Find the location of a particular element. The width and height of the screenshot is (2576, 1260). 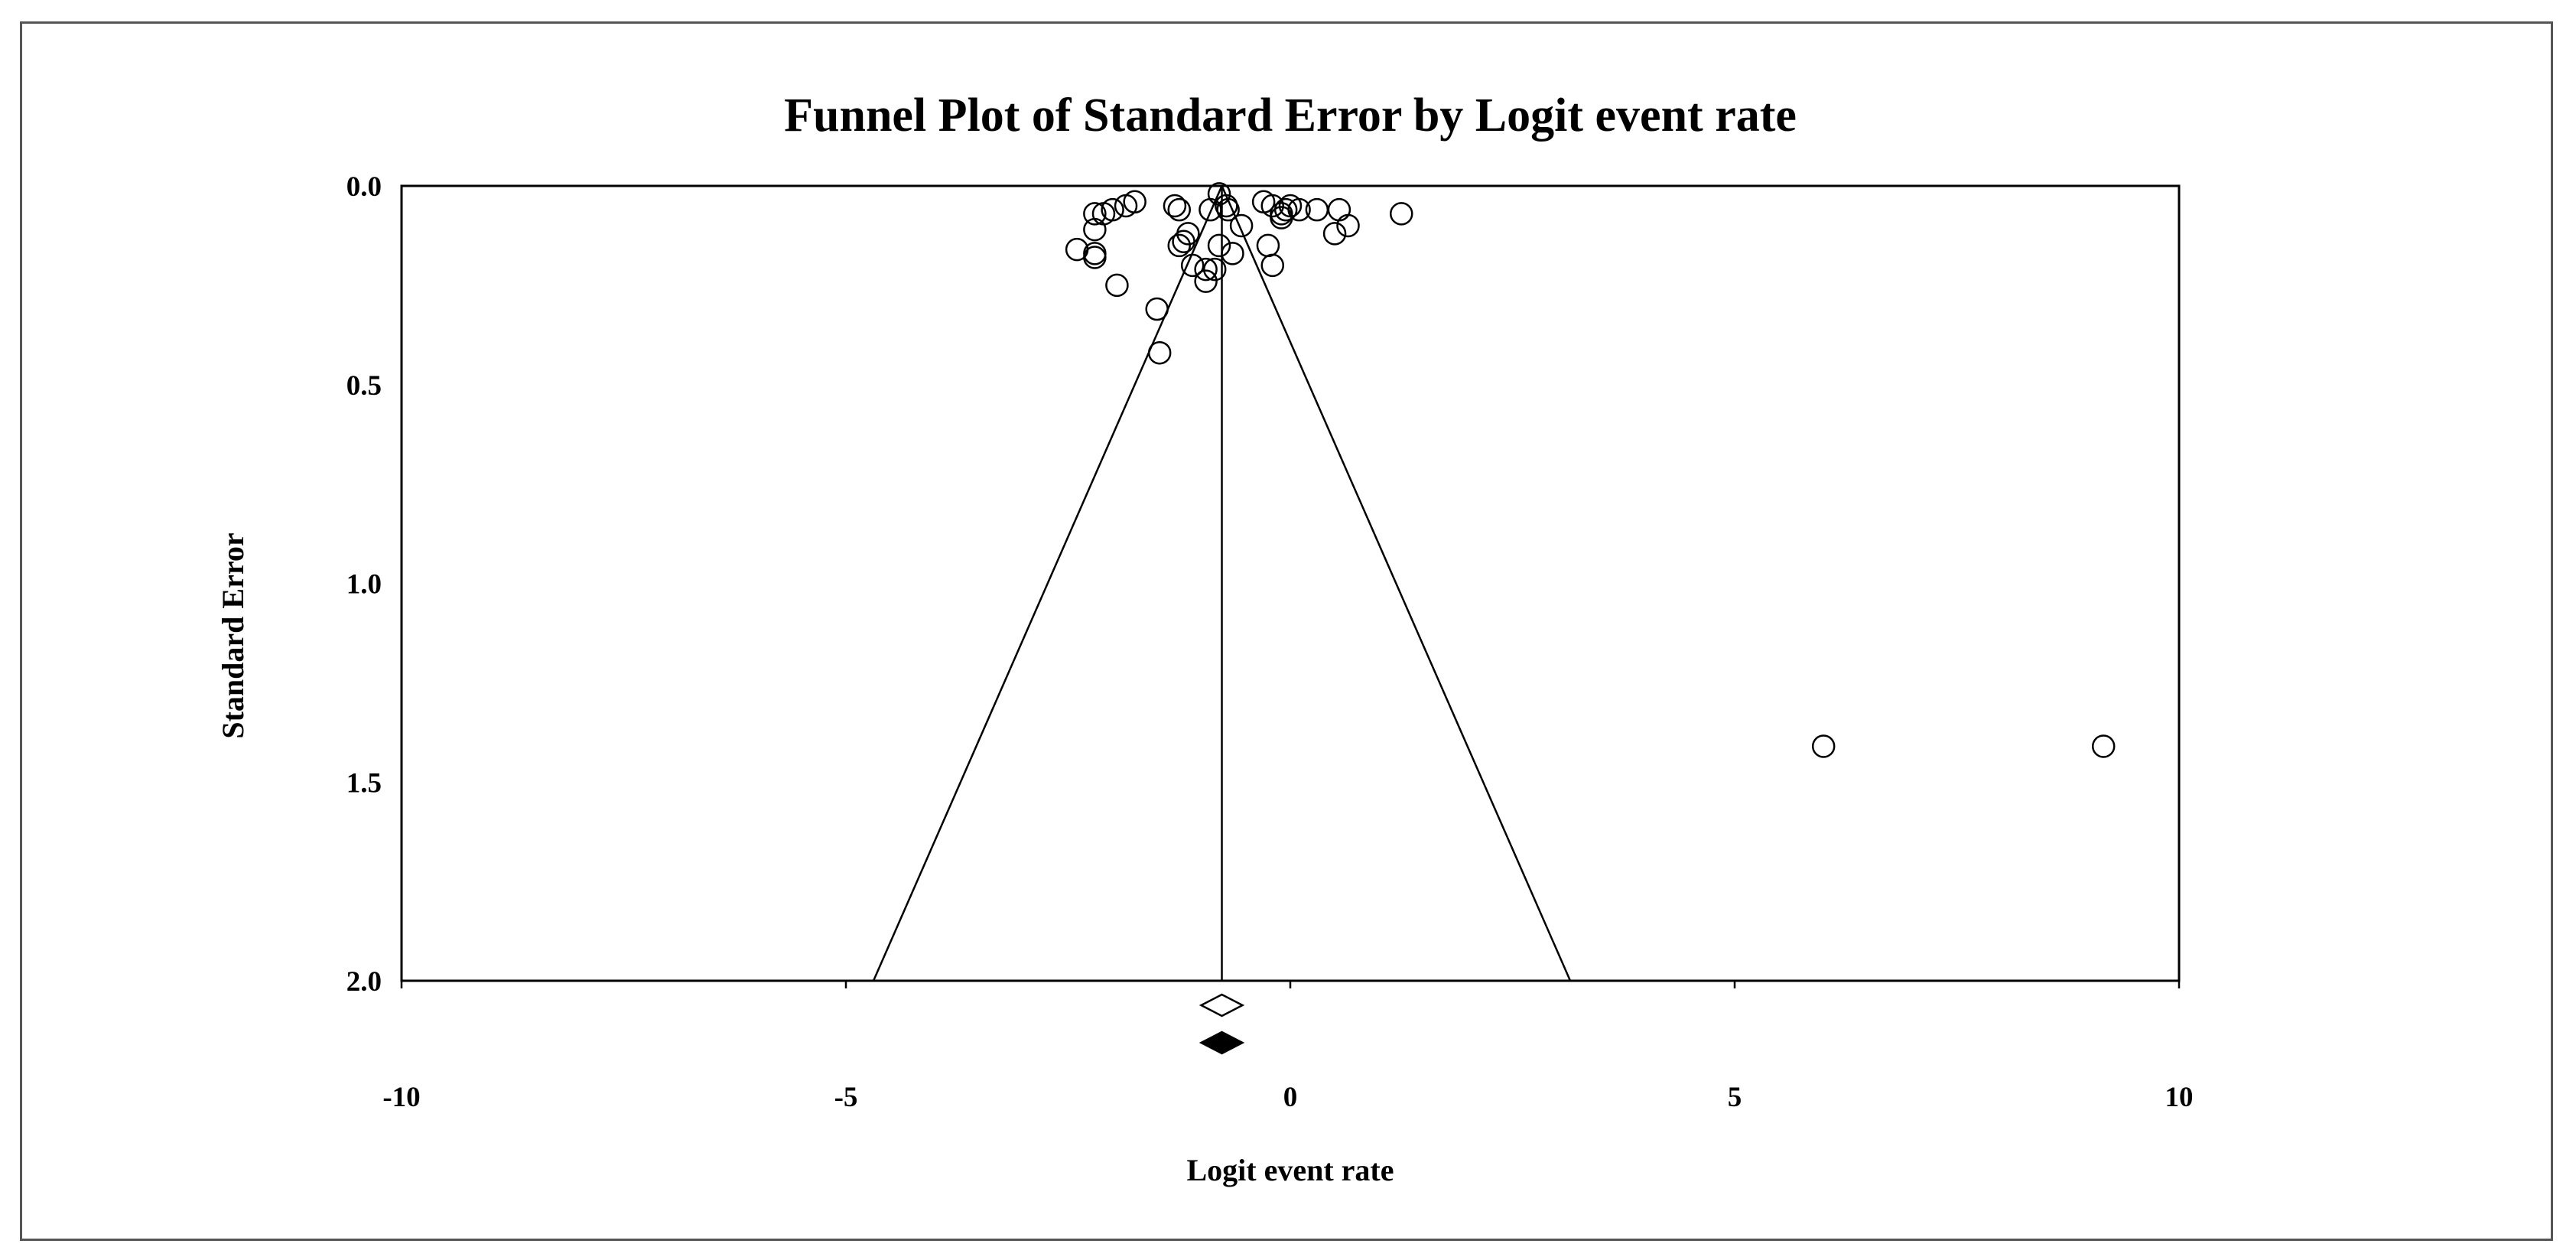

y-axis-label: Standard Error is located at coordinates (233, 635).